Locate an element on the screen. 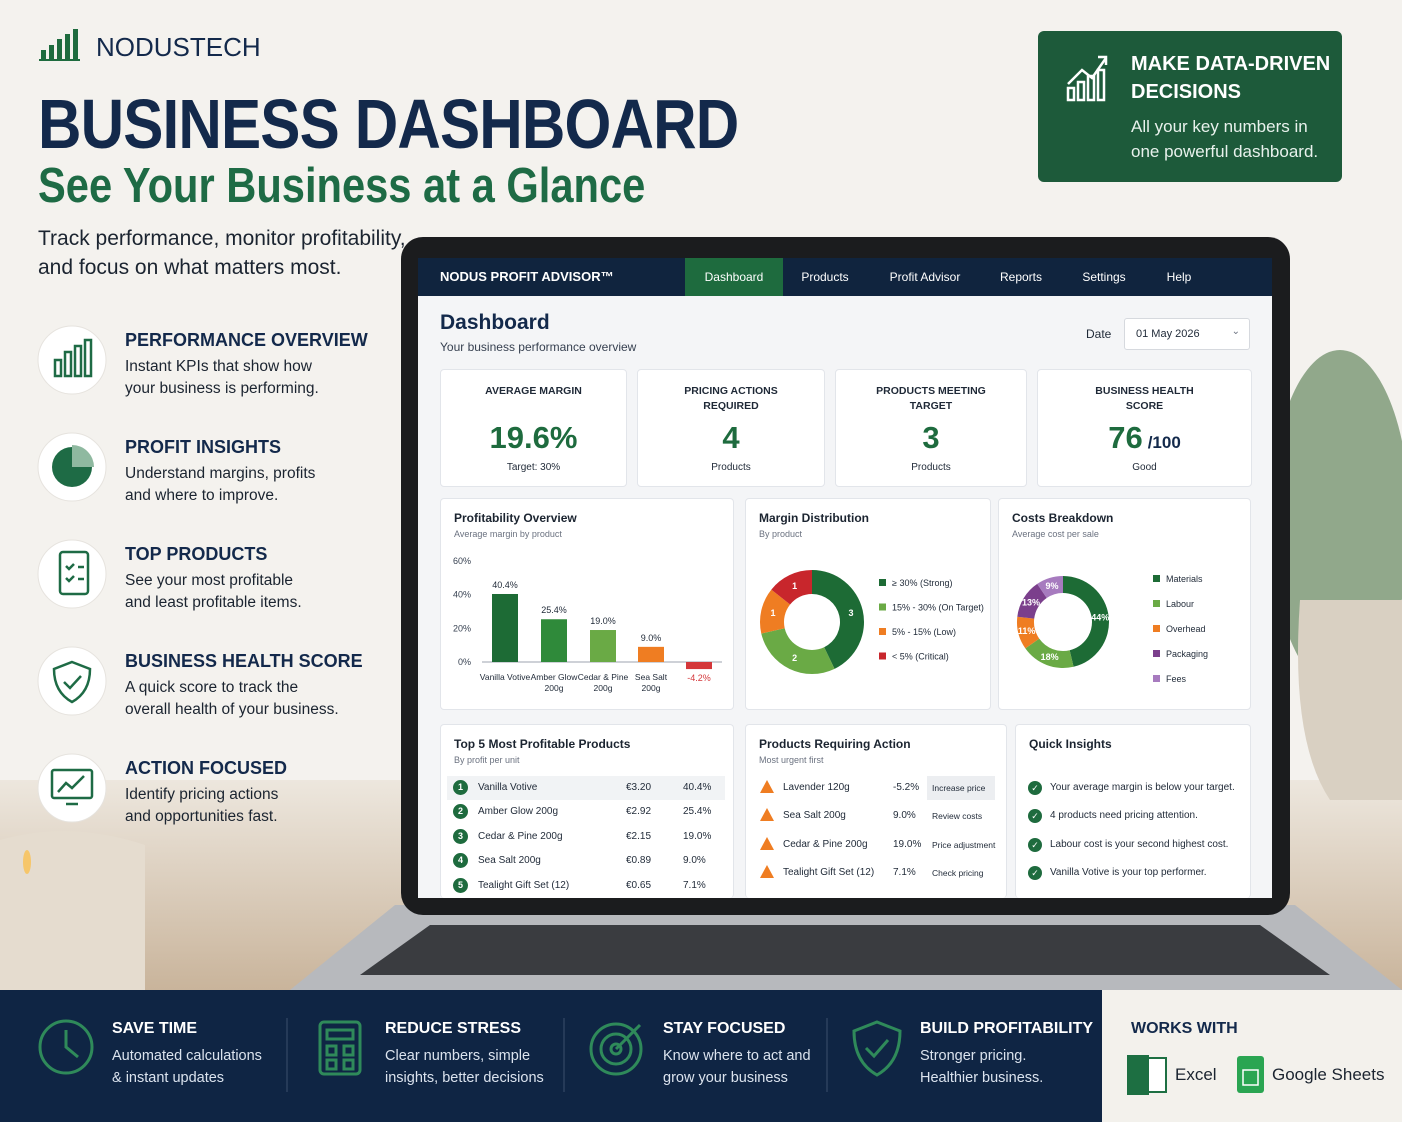 This screenshot has width=1402, height=1122. benefits-band is located at coordinates (551, 1056).